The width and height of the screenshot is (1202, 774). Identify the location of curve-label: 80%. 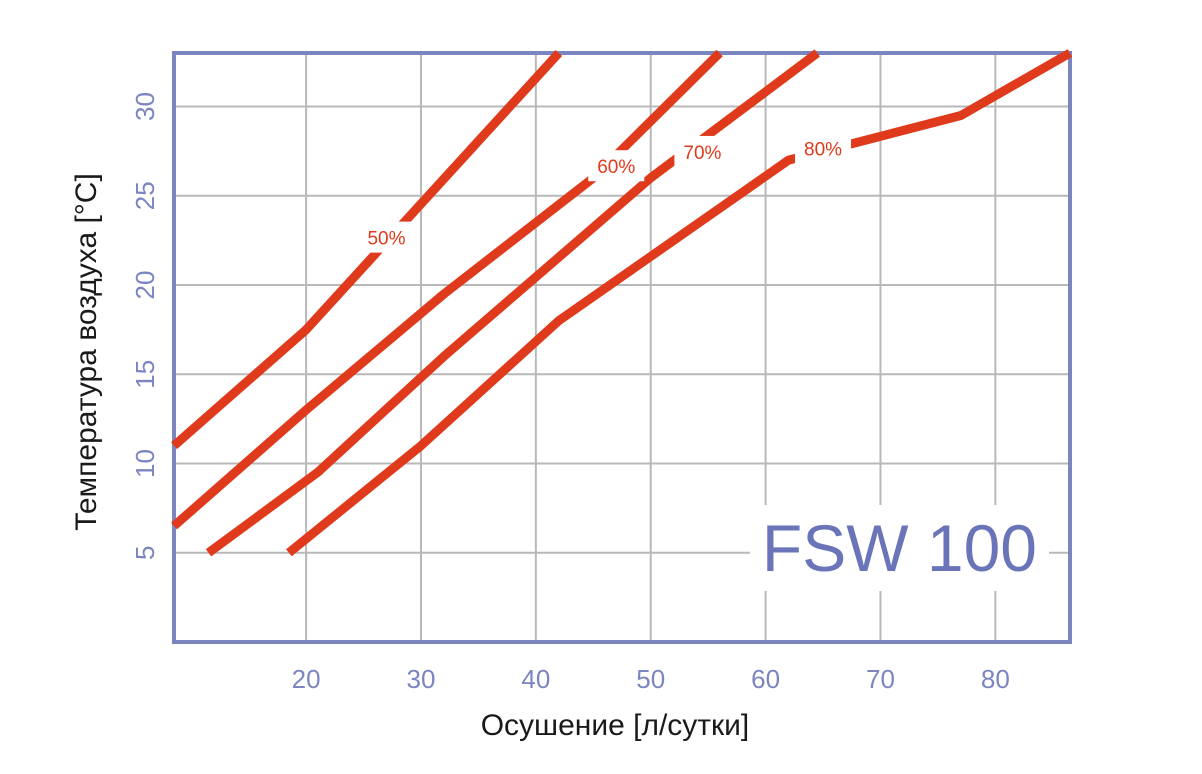
(823, 149).